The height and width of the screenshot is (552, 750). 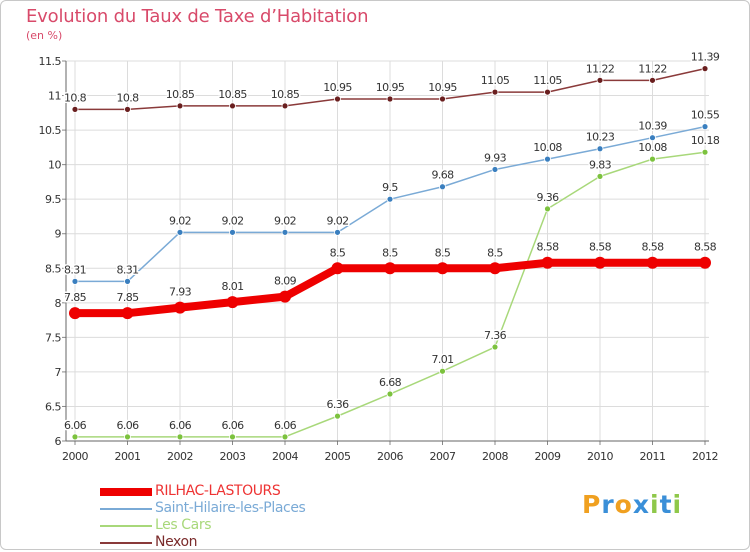 What do you see at coordinates (58, 441) in the screenshot?
I see `y-tick-label: 6` at bounding box center [58, 441].